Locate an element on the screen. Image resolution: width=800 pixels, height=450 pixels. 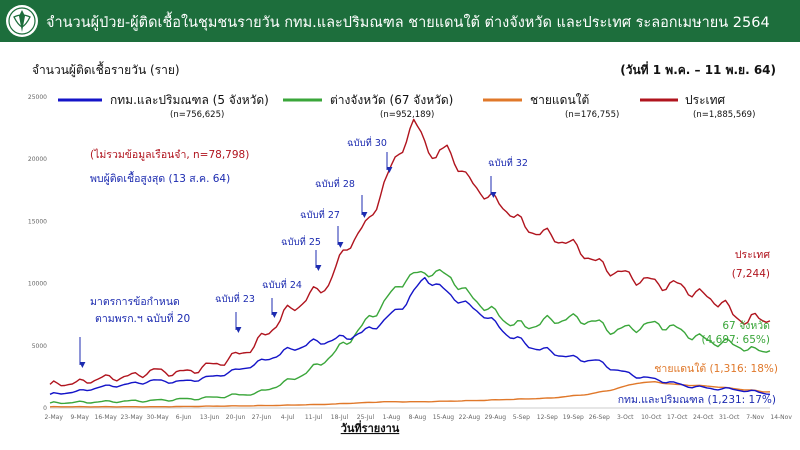
decree-label: ฉบับที่ 30 is located at coordinates (367, 142).